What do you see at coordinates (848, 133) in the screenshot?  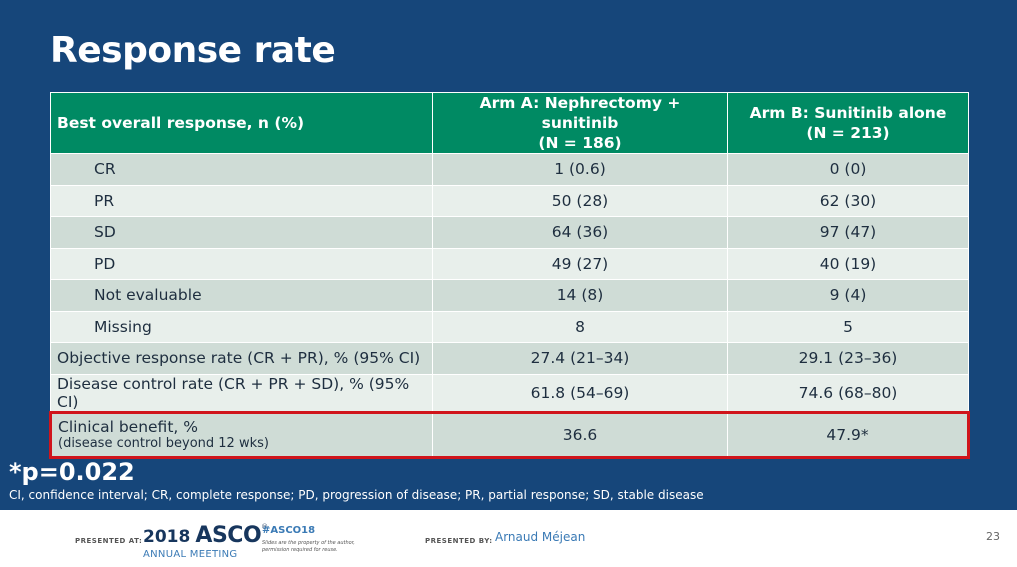 I see `header-arm-b-n: (N = 213)` at bounding box center [848, 133].